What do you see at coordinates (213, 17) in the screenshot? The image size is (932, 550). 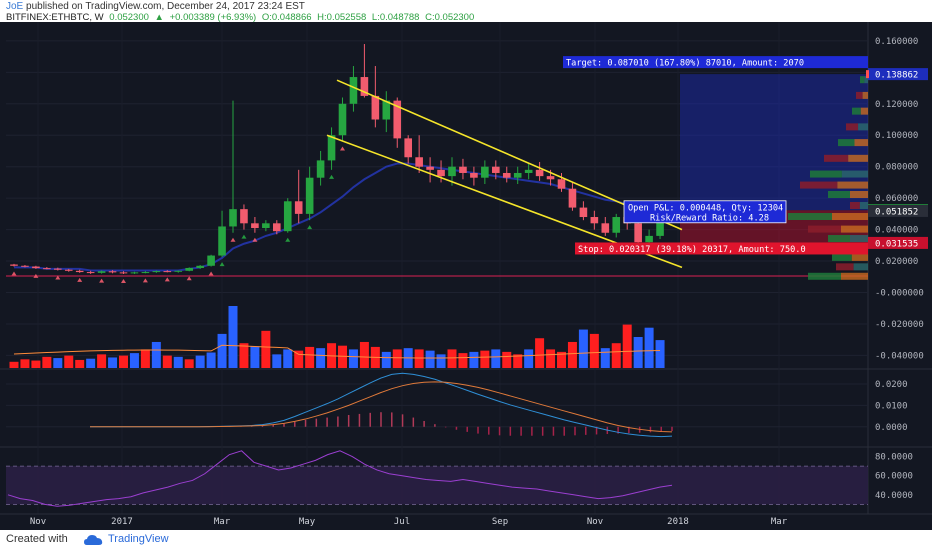 I see `price-change: +0.003389 (+6.93%)` at bounding box center [213, 17].